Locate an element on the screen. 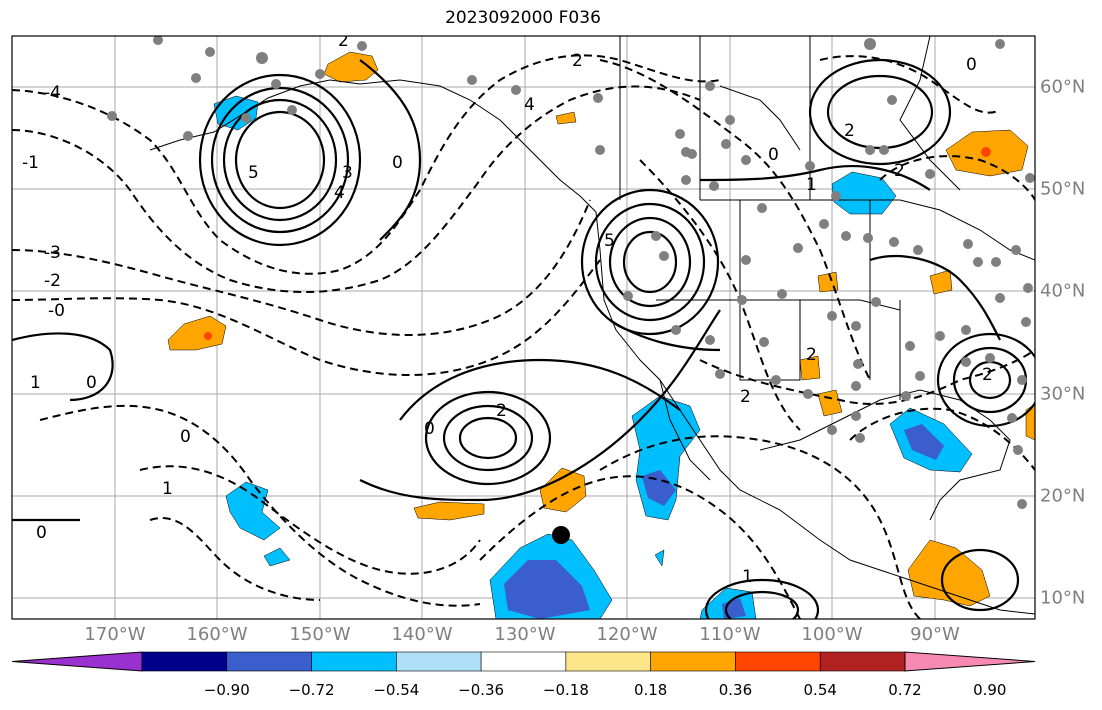 This screenshot has height=710, width=1102. colorbar-tick-label: −0.72 is located at coordinates (311, 690).